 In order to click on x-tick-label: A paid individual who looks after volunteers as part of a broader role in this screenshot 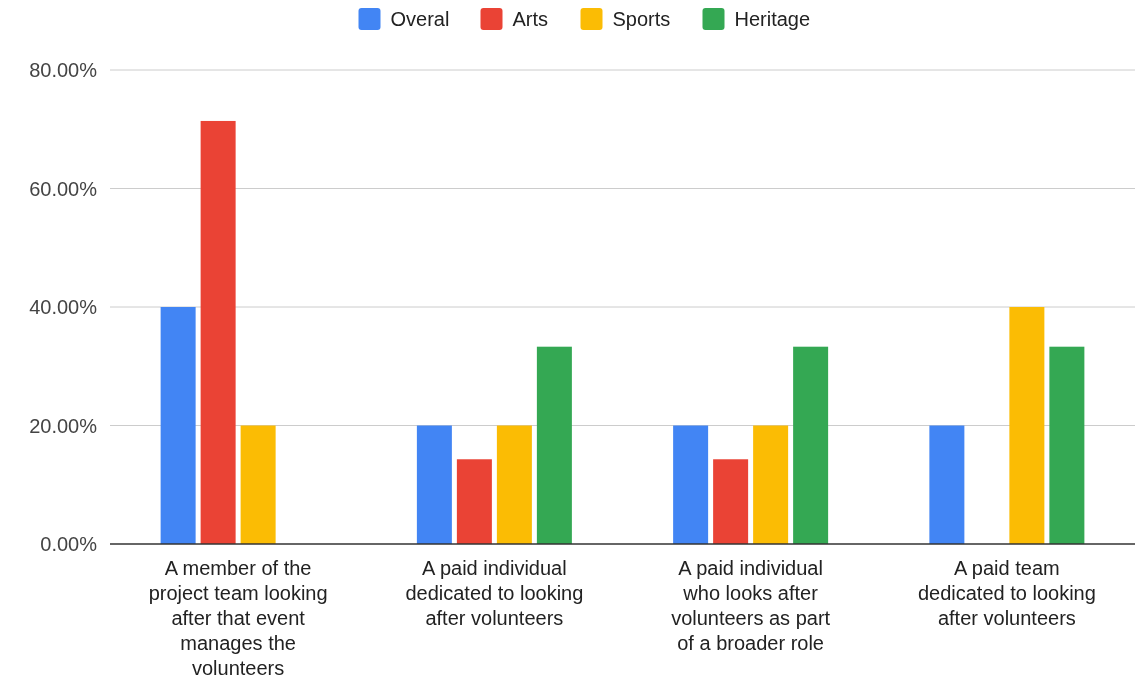, I will do `click(751, 605)`.